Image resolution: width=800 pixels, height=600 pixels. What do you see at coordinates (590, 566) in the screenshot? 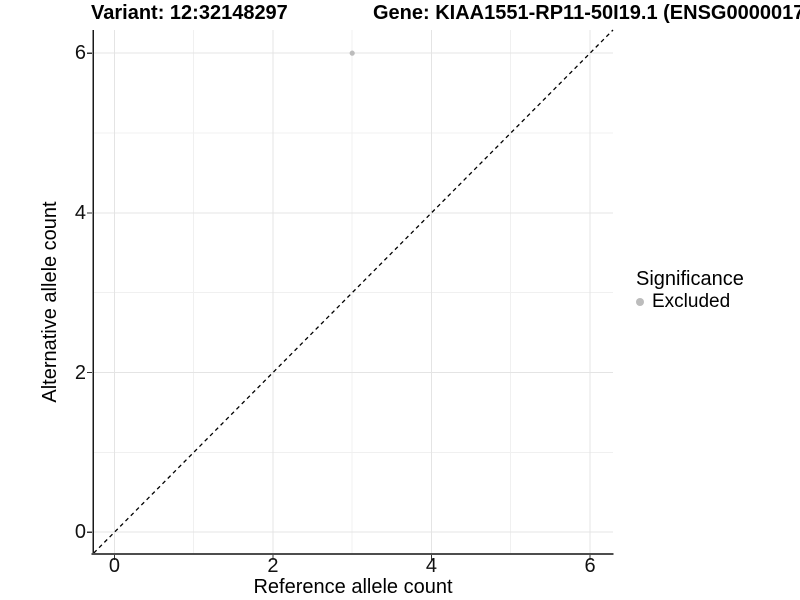
I see `x-tick-label: 6` at bounding box center [590, 566].